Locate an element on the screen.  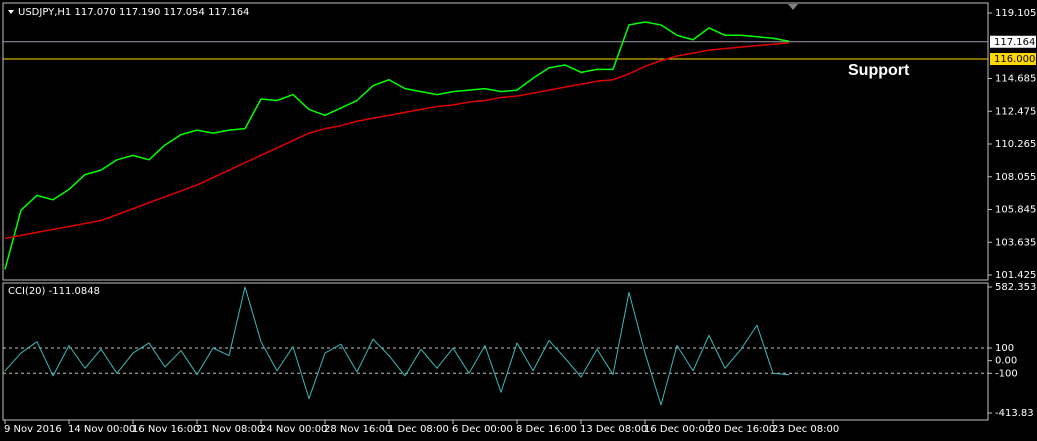
price-label: 116.000 is located at coordinates (1014, 59).